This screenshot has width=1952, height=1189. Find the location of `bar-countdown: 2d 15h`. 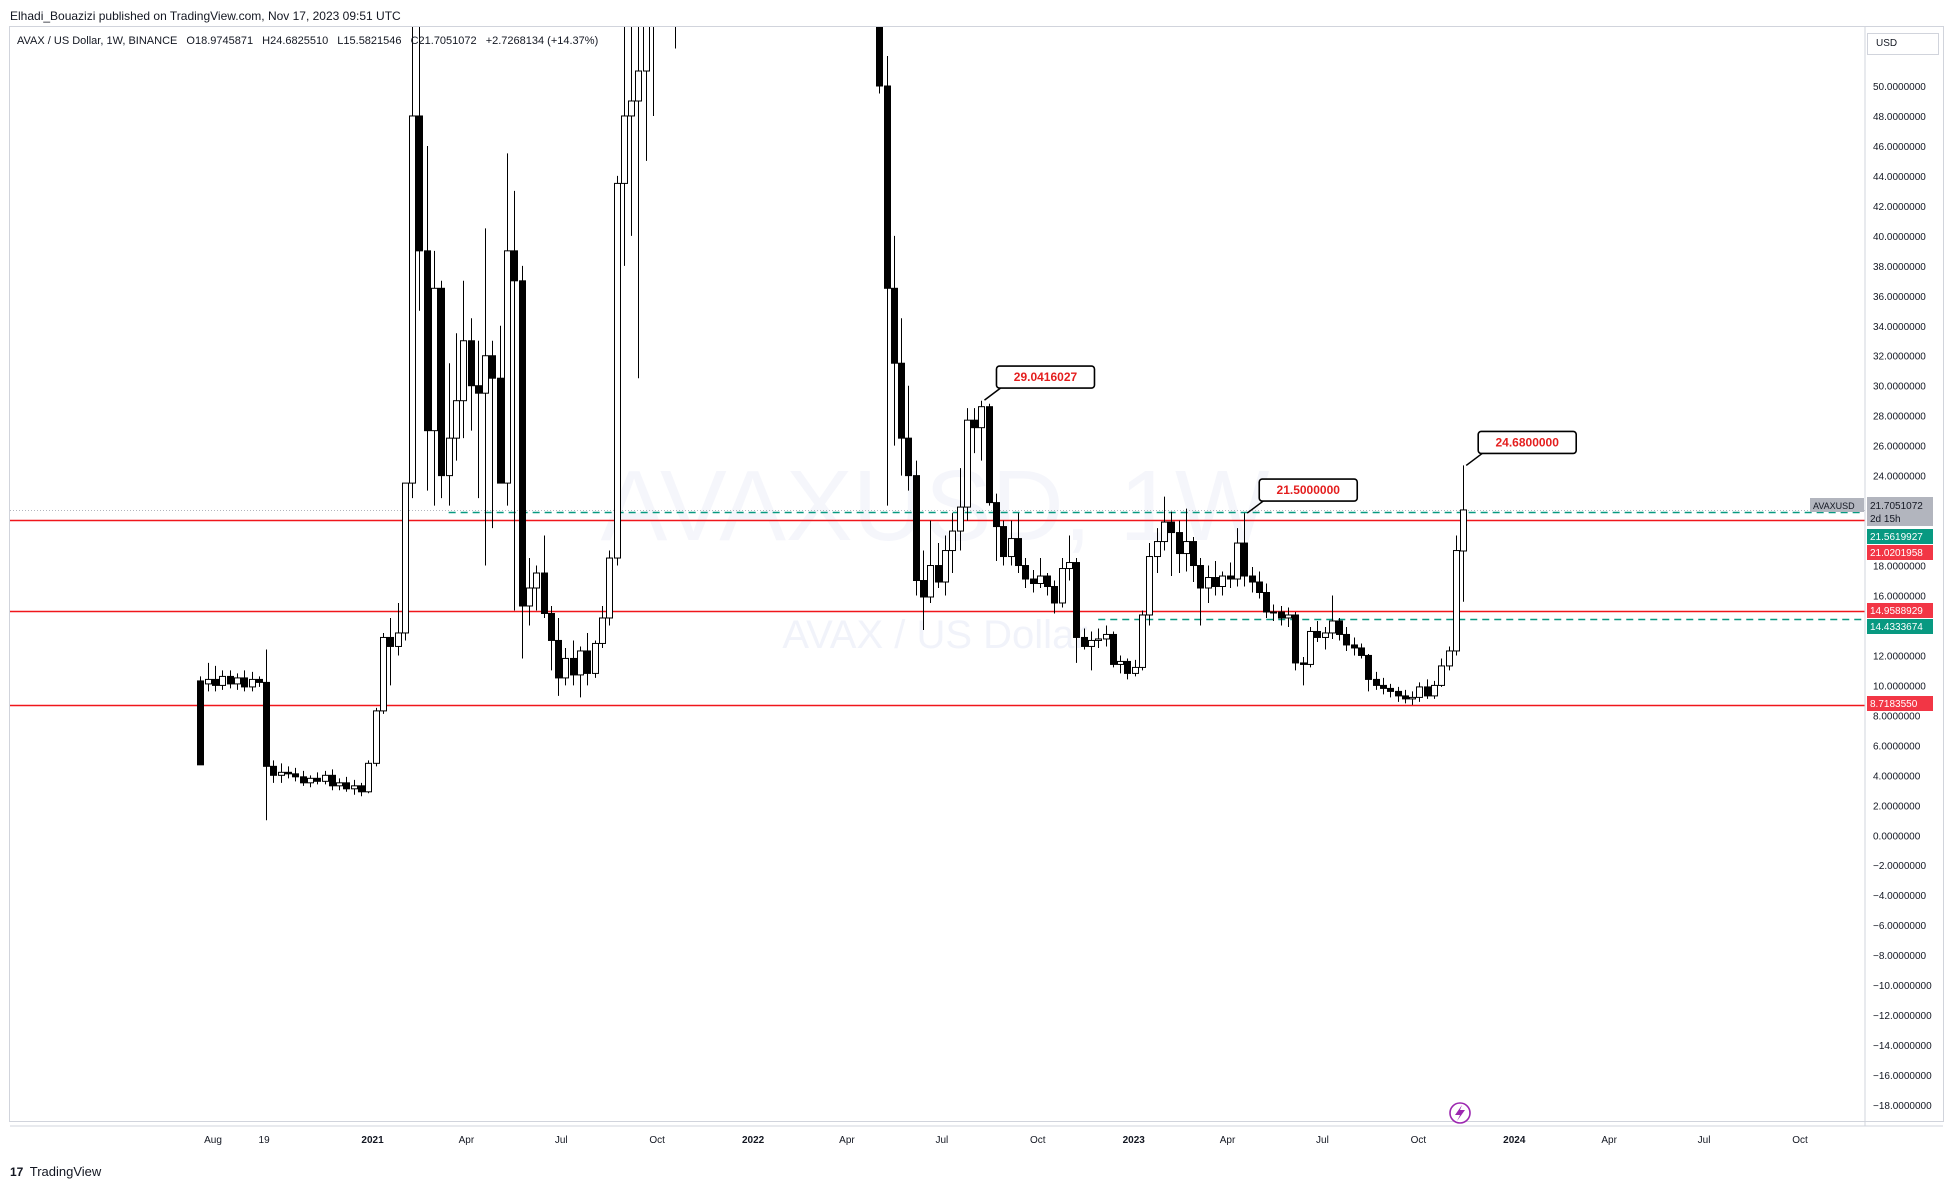

bar-countdown: 2d 15h is located at coordinates (1885, 519).